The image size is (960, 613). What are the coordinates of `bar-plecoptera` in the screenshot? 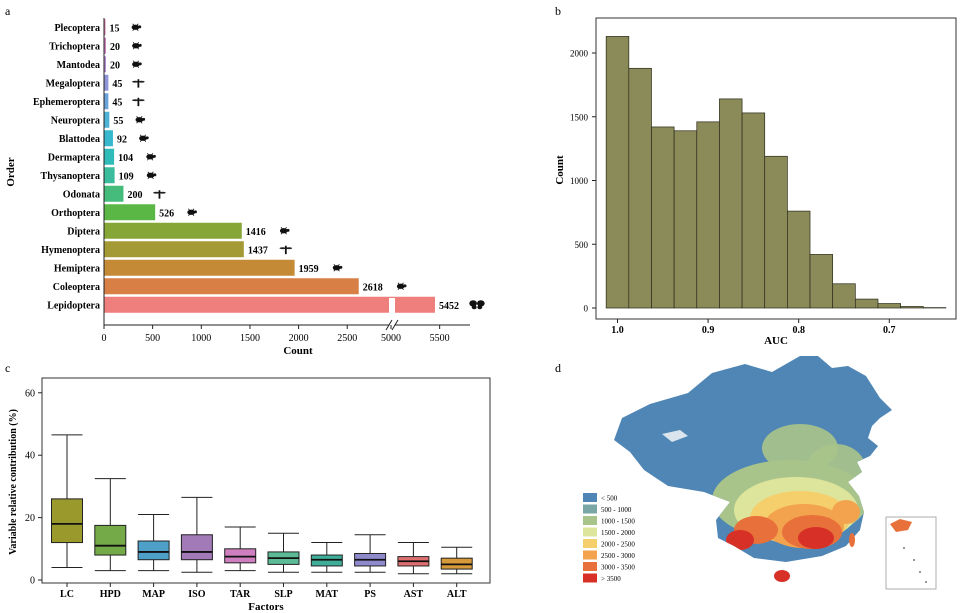 It's located at (105, 27).